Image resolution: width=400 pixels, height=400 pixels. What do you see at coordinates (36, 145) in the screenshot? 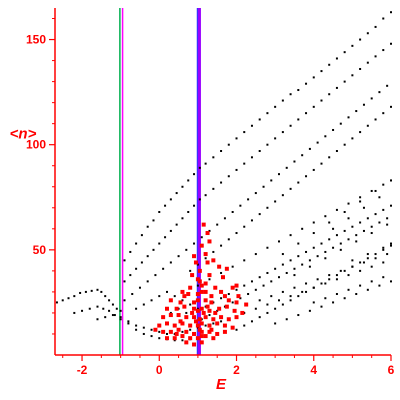
I see `y-tick-label: 100` at bounding box center [36, 145].